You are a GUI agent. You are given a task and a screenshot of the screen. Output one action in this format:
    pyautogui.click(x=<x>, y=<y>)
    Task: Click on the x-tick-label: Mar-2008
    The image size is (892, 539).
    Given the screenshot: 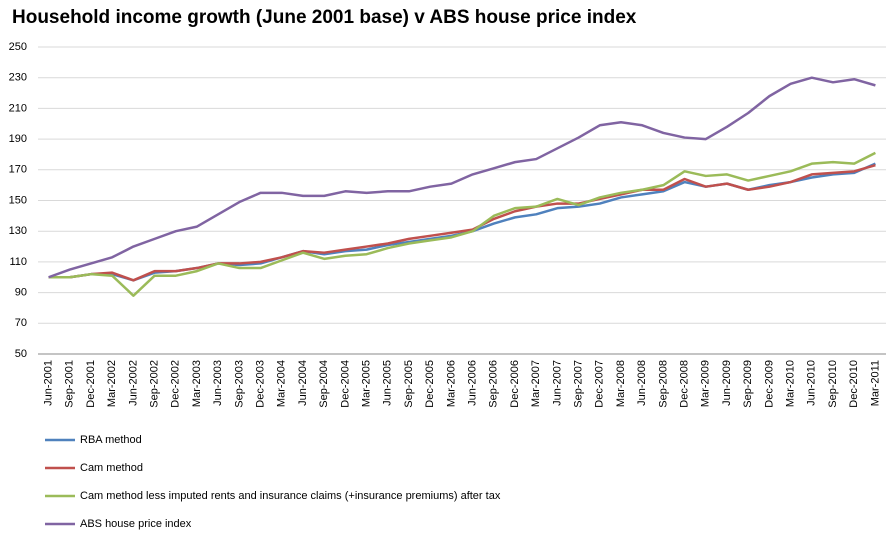 What is the action you would take?
    pyautogui.click(x=621, y=383)
    